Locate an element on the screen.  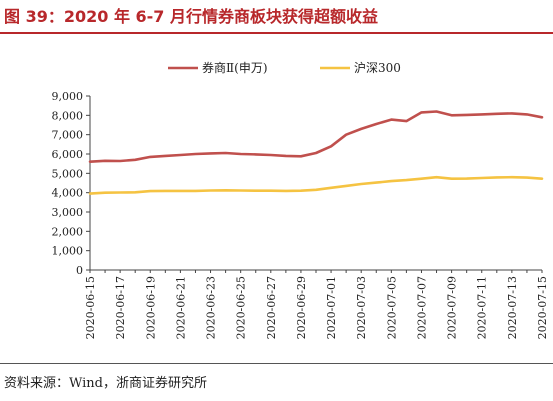
x-tick-label: 2020-07-15 is located at coordinates (542, 307).